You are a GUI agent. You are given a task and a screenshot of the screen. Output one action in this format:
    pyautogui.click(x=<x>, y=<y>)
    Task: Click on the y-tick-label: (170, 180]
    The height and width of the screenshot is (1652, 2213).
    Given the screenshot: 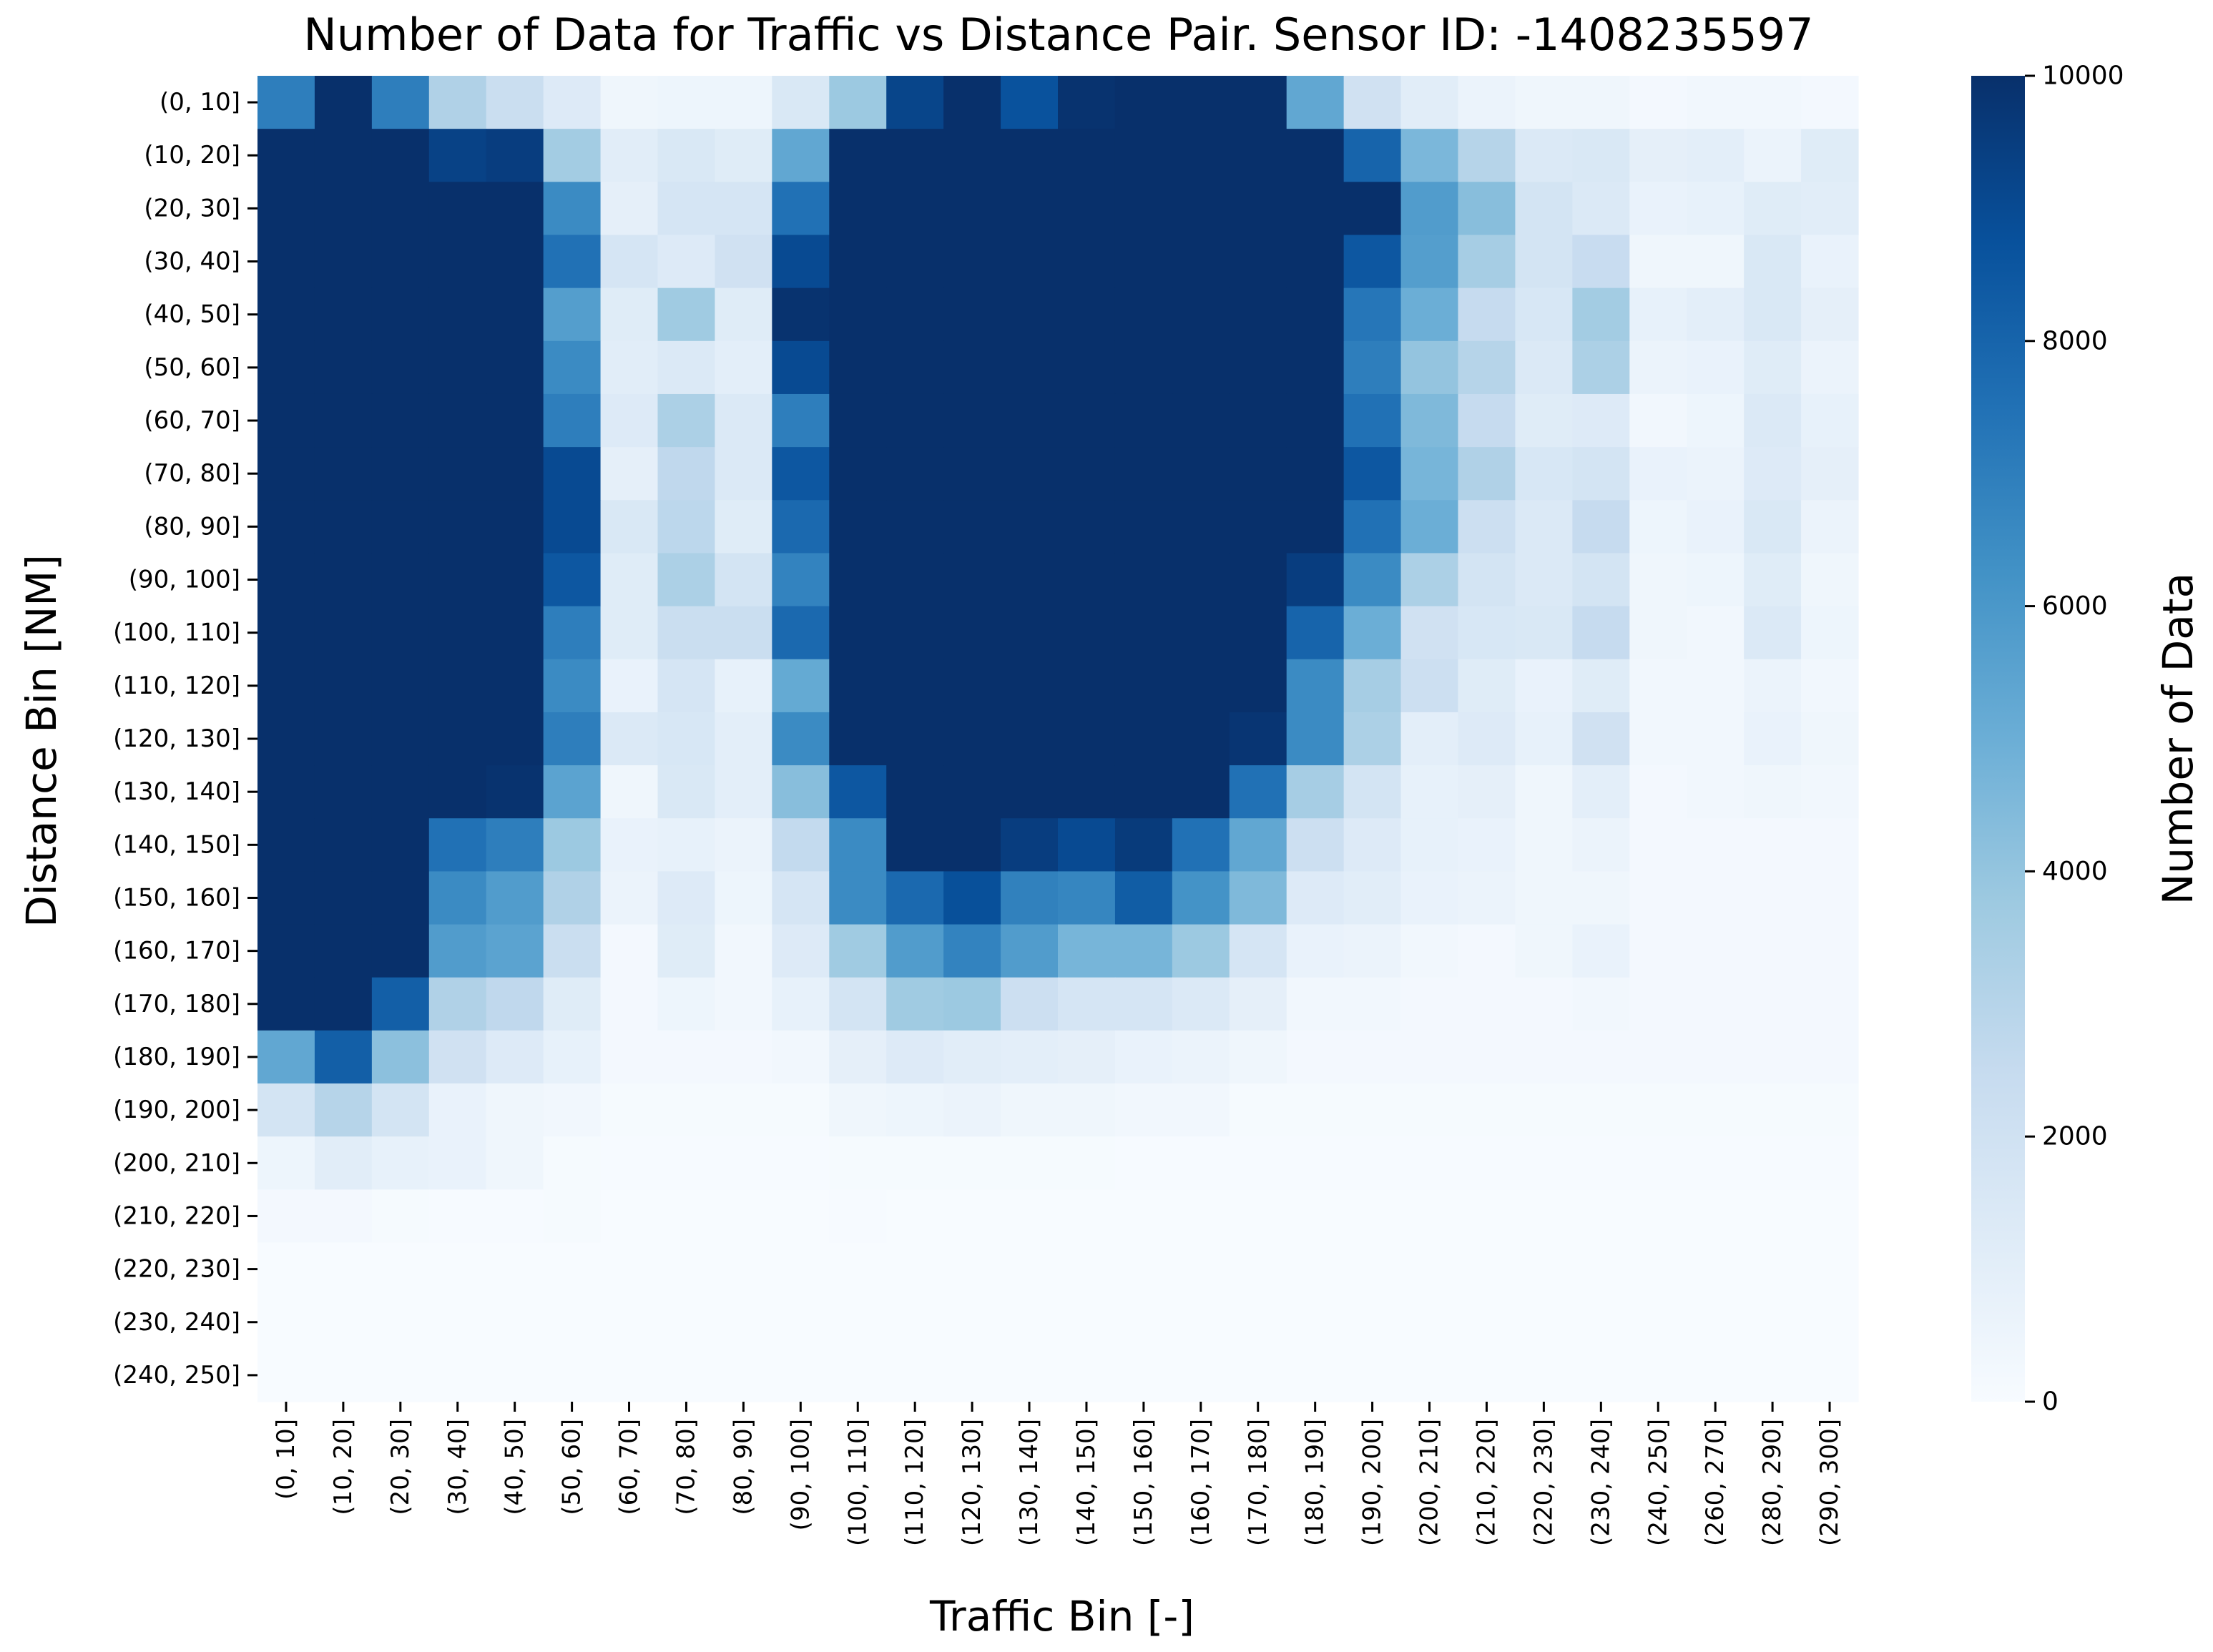 What is the action you would take?
    pyautogui.click(x=176, y=1004)
    